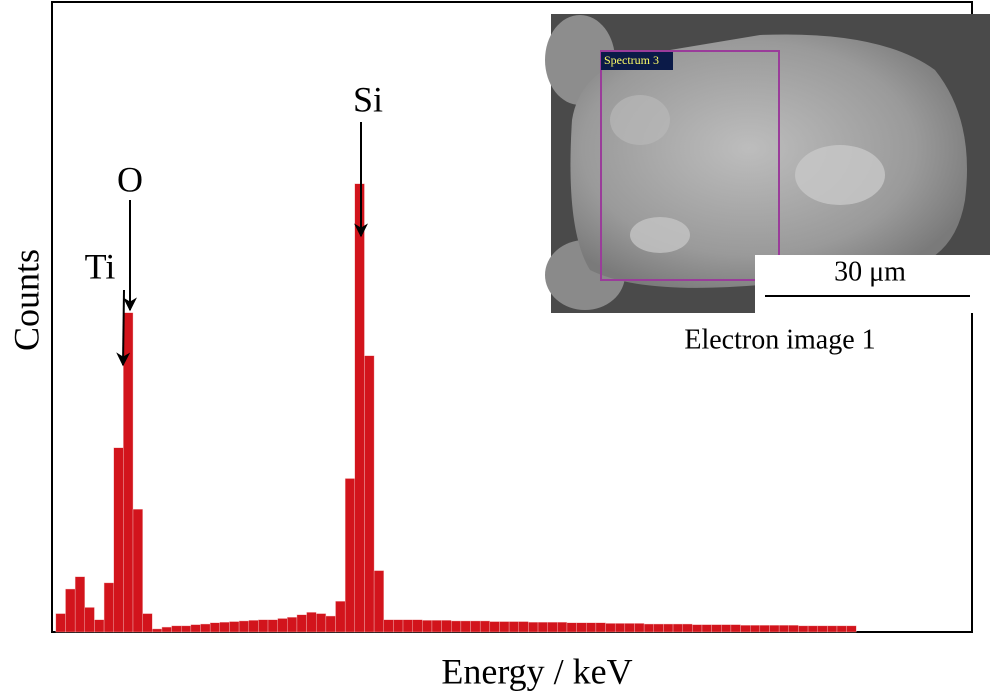 The width and height of the screenshot is (1000, 698). Describe the element at coordinates (779, 339) in the screenshot. I see `inset-caption: Electron image 1` at that location.